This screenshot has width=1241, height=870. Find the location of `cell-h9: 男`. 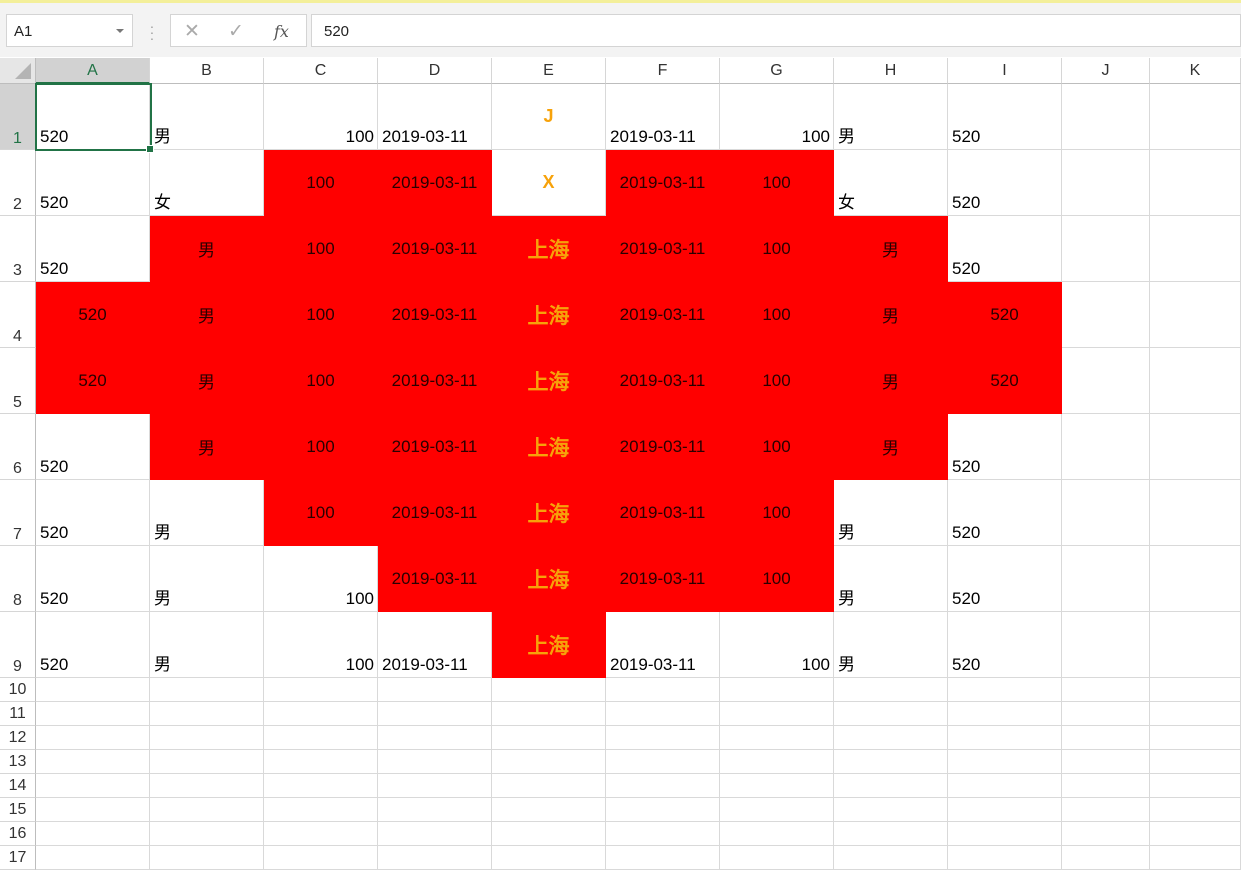

cell-h9: 男 is located at coordinates (891, 645).